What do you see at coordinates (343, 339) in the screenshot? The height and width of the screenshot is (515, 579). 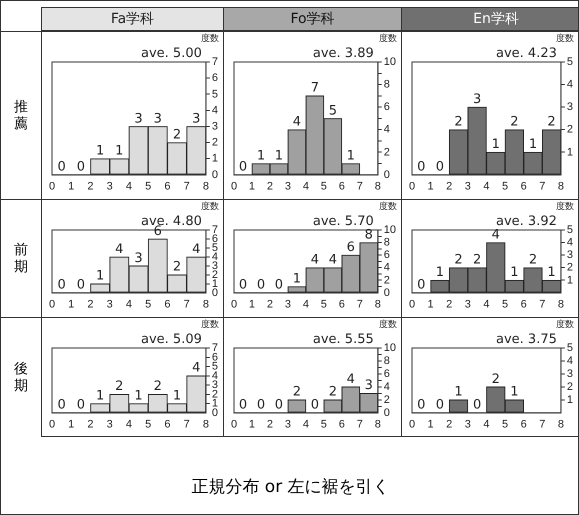 I see `text: ave. 5.55` at bounding box center [343, 339].